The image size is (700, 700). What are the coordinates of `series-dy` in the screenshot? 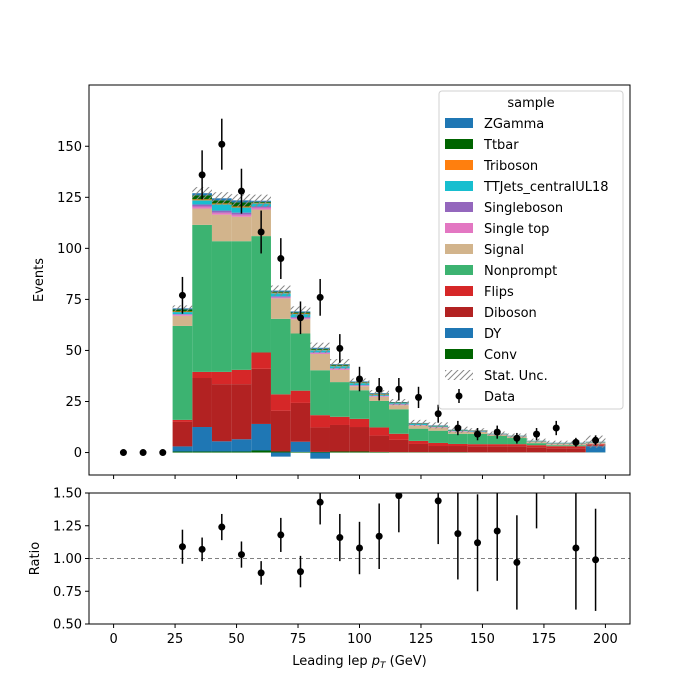 It's located at (389, 441).